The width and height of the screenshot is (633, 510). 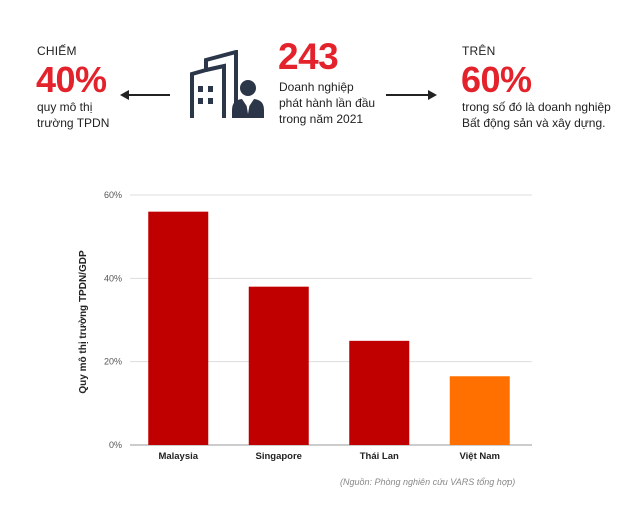 What do you see at coordinates (321, 119) in the screenshot?
I see `center-stat-desc-3: trong năm 2021` at bounding box center [321, 119].